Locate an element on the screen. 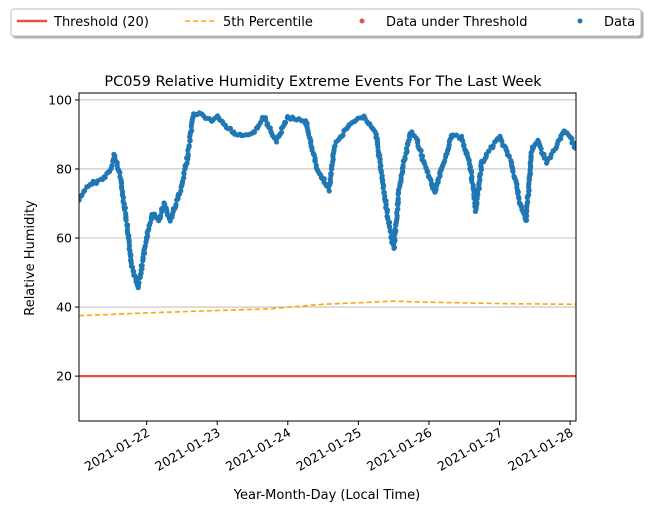 This screenshot has width=653, height=512. y-tick-label: 20 is located at coordinates (64, 376).